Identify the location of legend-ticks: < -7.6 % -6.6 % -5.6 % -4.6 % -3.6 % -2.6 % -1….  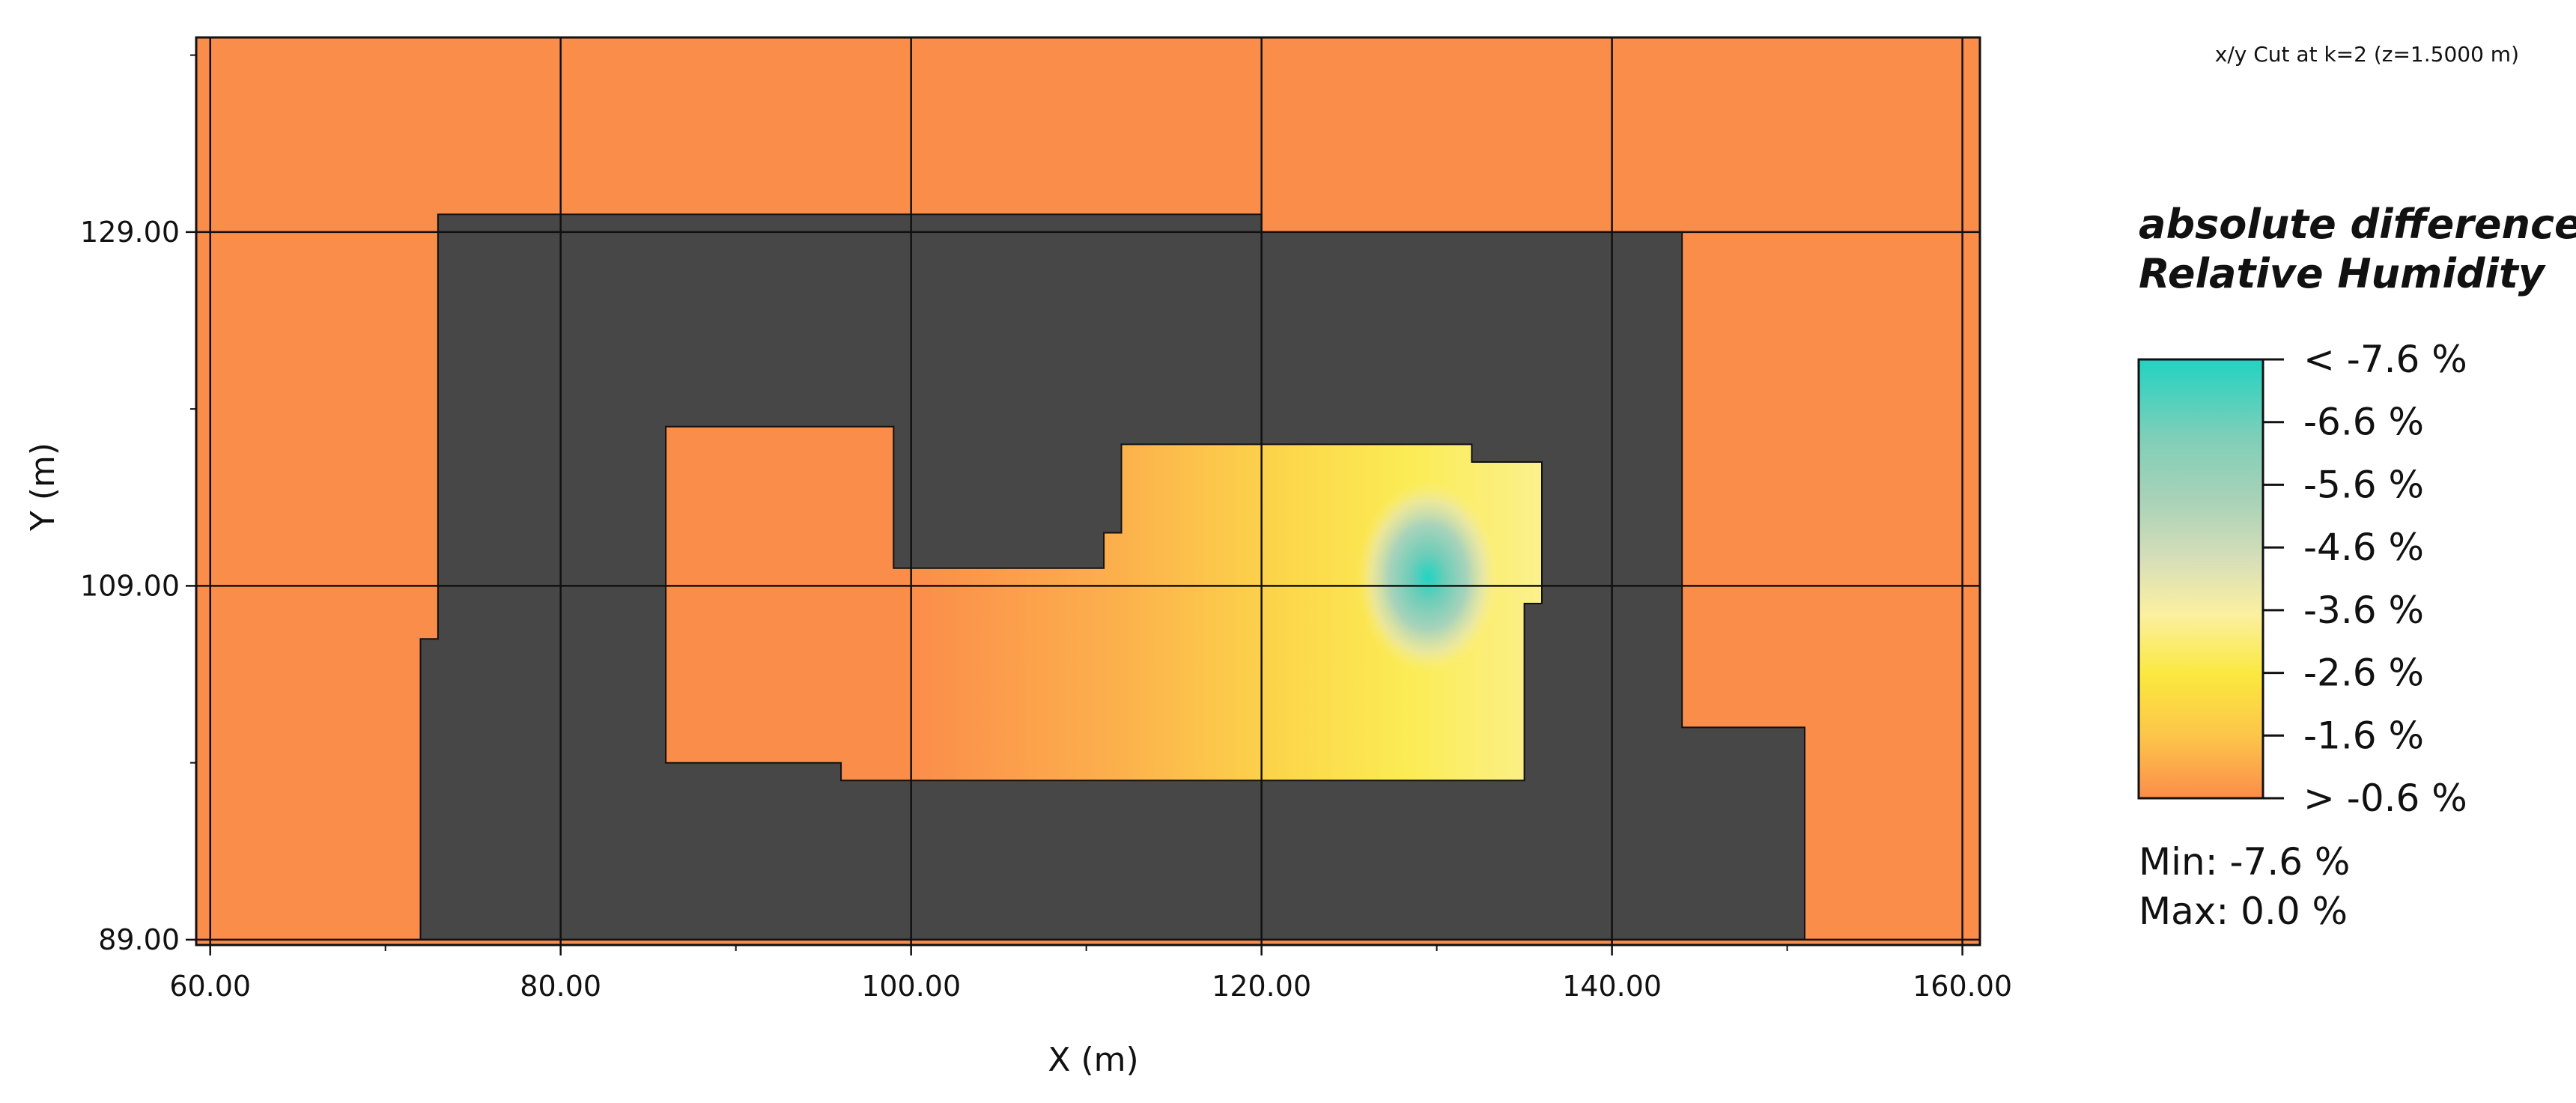
(2365, 579).